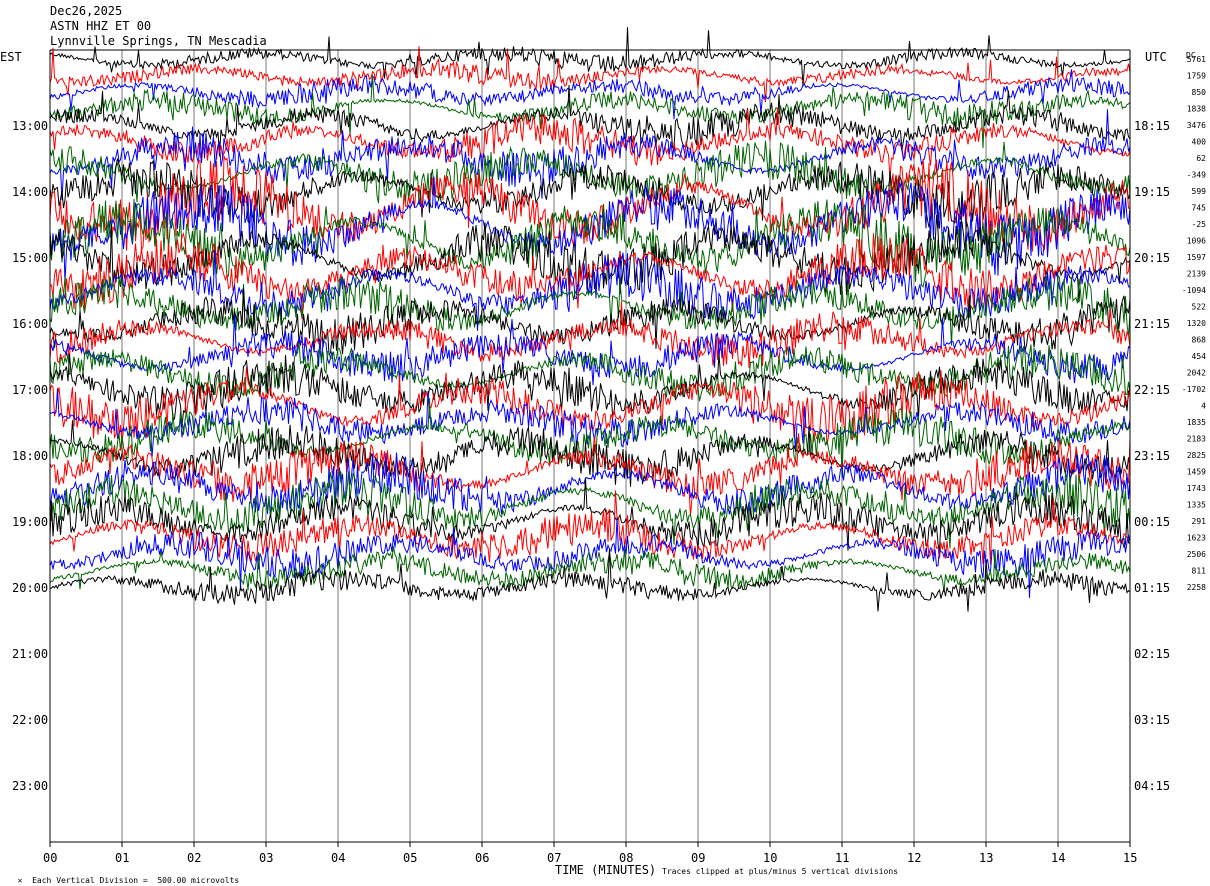 This screenshot has width=1210, height=886. Describe the element at coordinates (554, 858) in the screenshot. I see `x-tick-label-07: 07` at that location.